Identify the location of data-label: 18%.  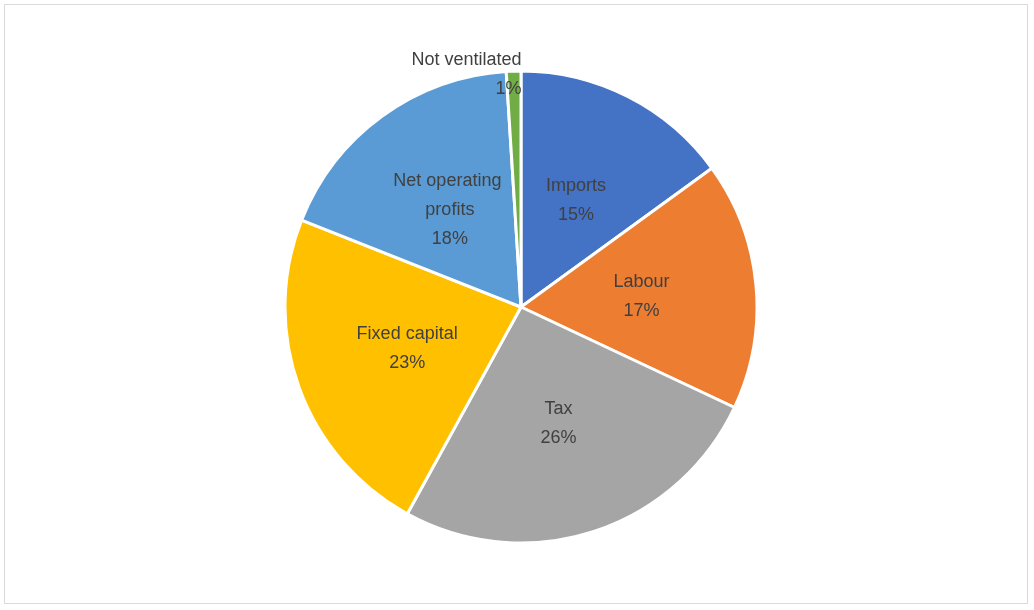
(449, 238).